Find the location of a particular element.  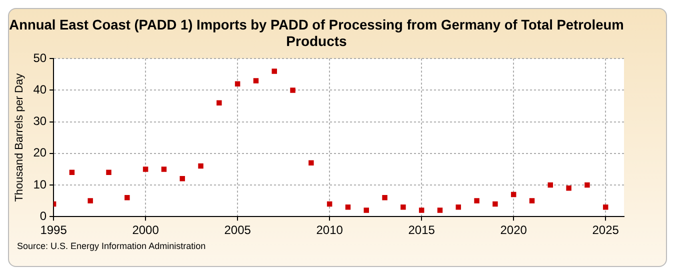

source-note: Source: U.S. Energy Information Administration is located at coordinates (112, 246).